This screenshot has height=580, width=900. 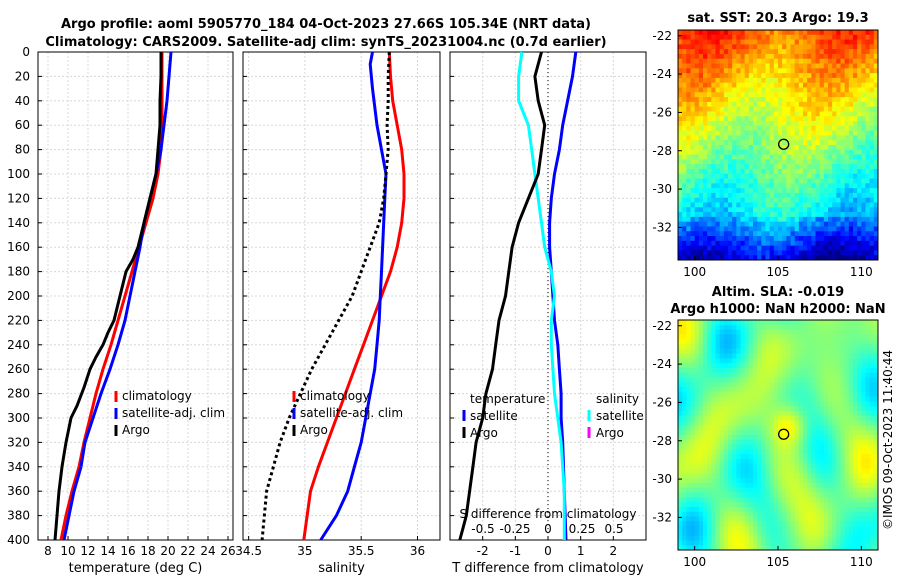 What do you see at coordinates (662, 74) in the screenshot?
I see `map-y-tick-label: -24` at bounding box center [662, 74].